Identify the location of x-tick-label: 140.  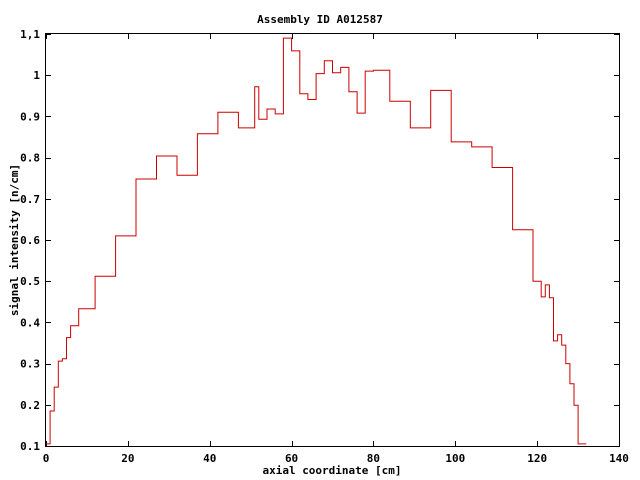
(619, 458).